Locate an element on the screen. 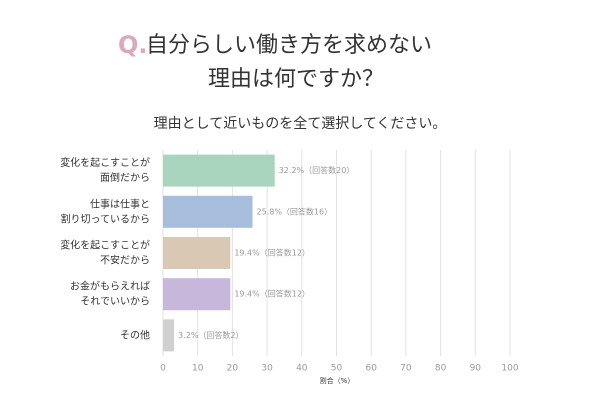  y-tick-label: 面倒だから is located at coordinates (125, 178).